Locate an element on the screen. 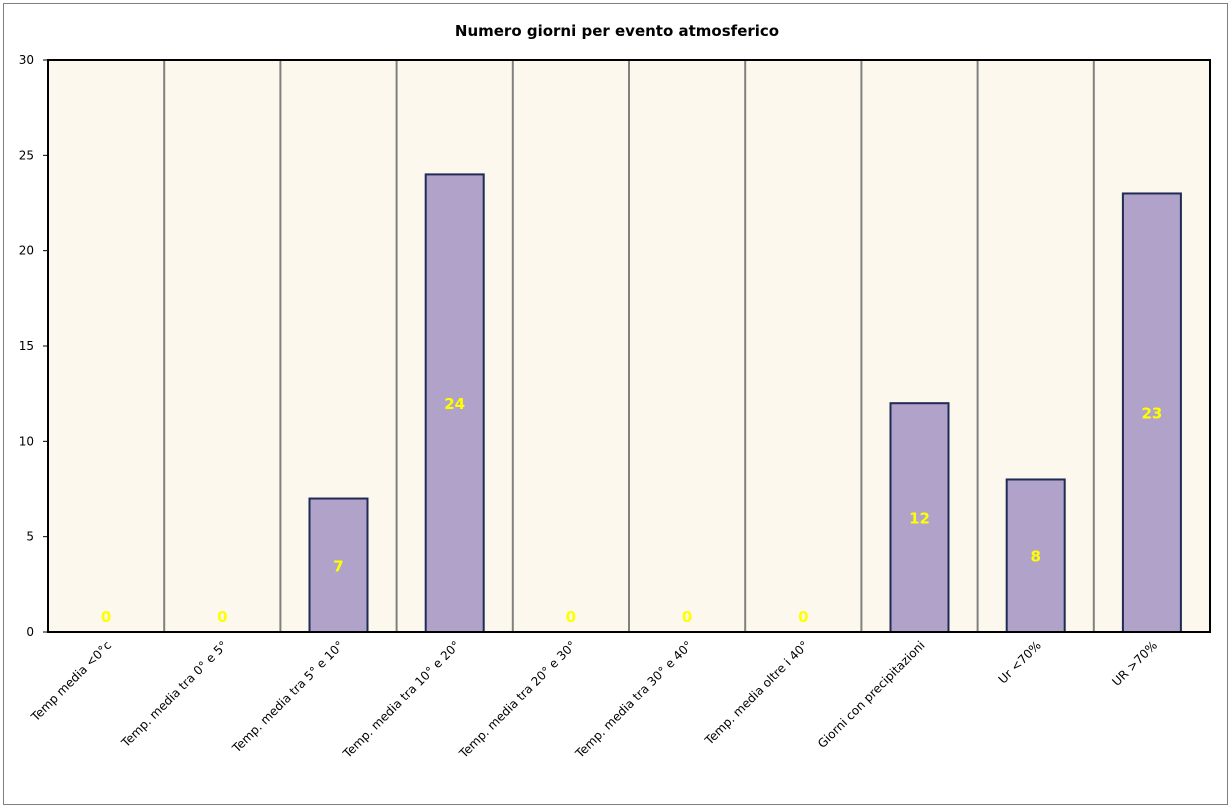 The height and width of the screenshot is (809, 1232). y-tick-label: 5 is located at coordinates (30, 537).